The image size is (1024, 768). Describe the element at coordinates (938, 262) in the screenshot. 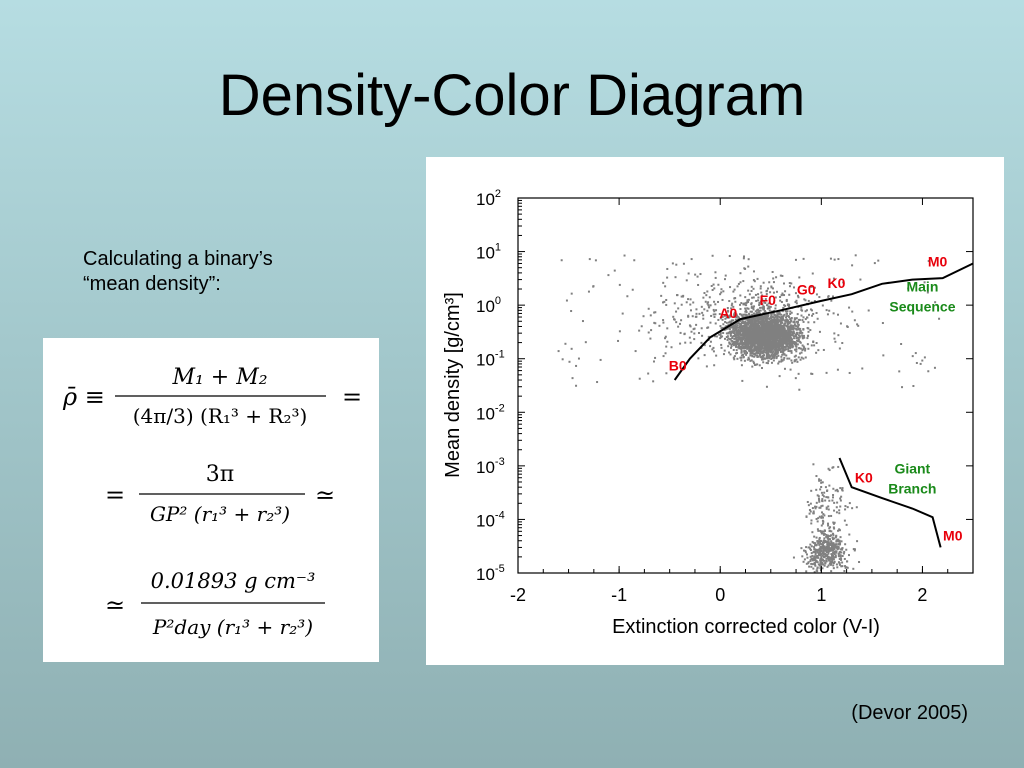

I see `spectral-type-label: M0` at that location.